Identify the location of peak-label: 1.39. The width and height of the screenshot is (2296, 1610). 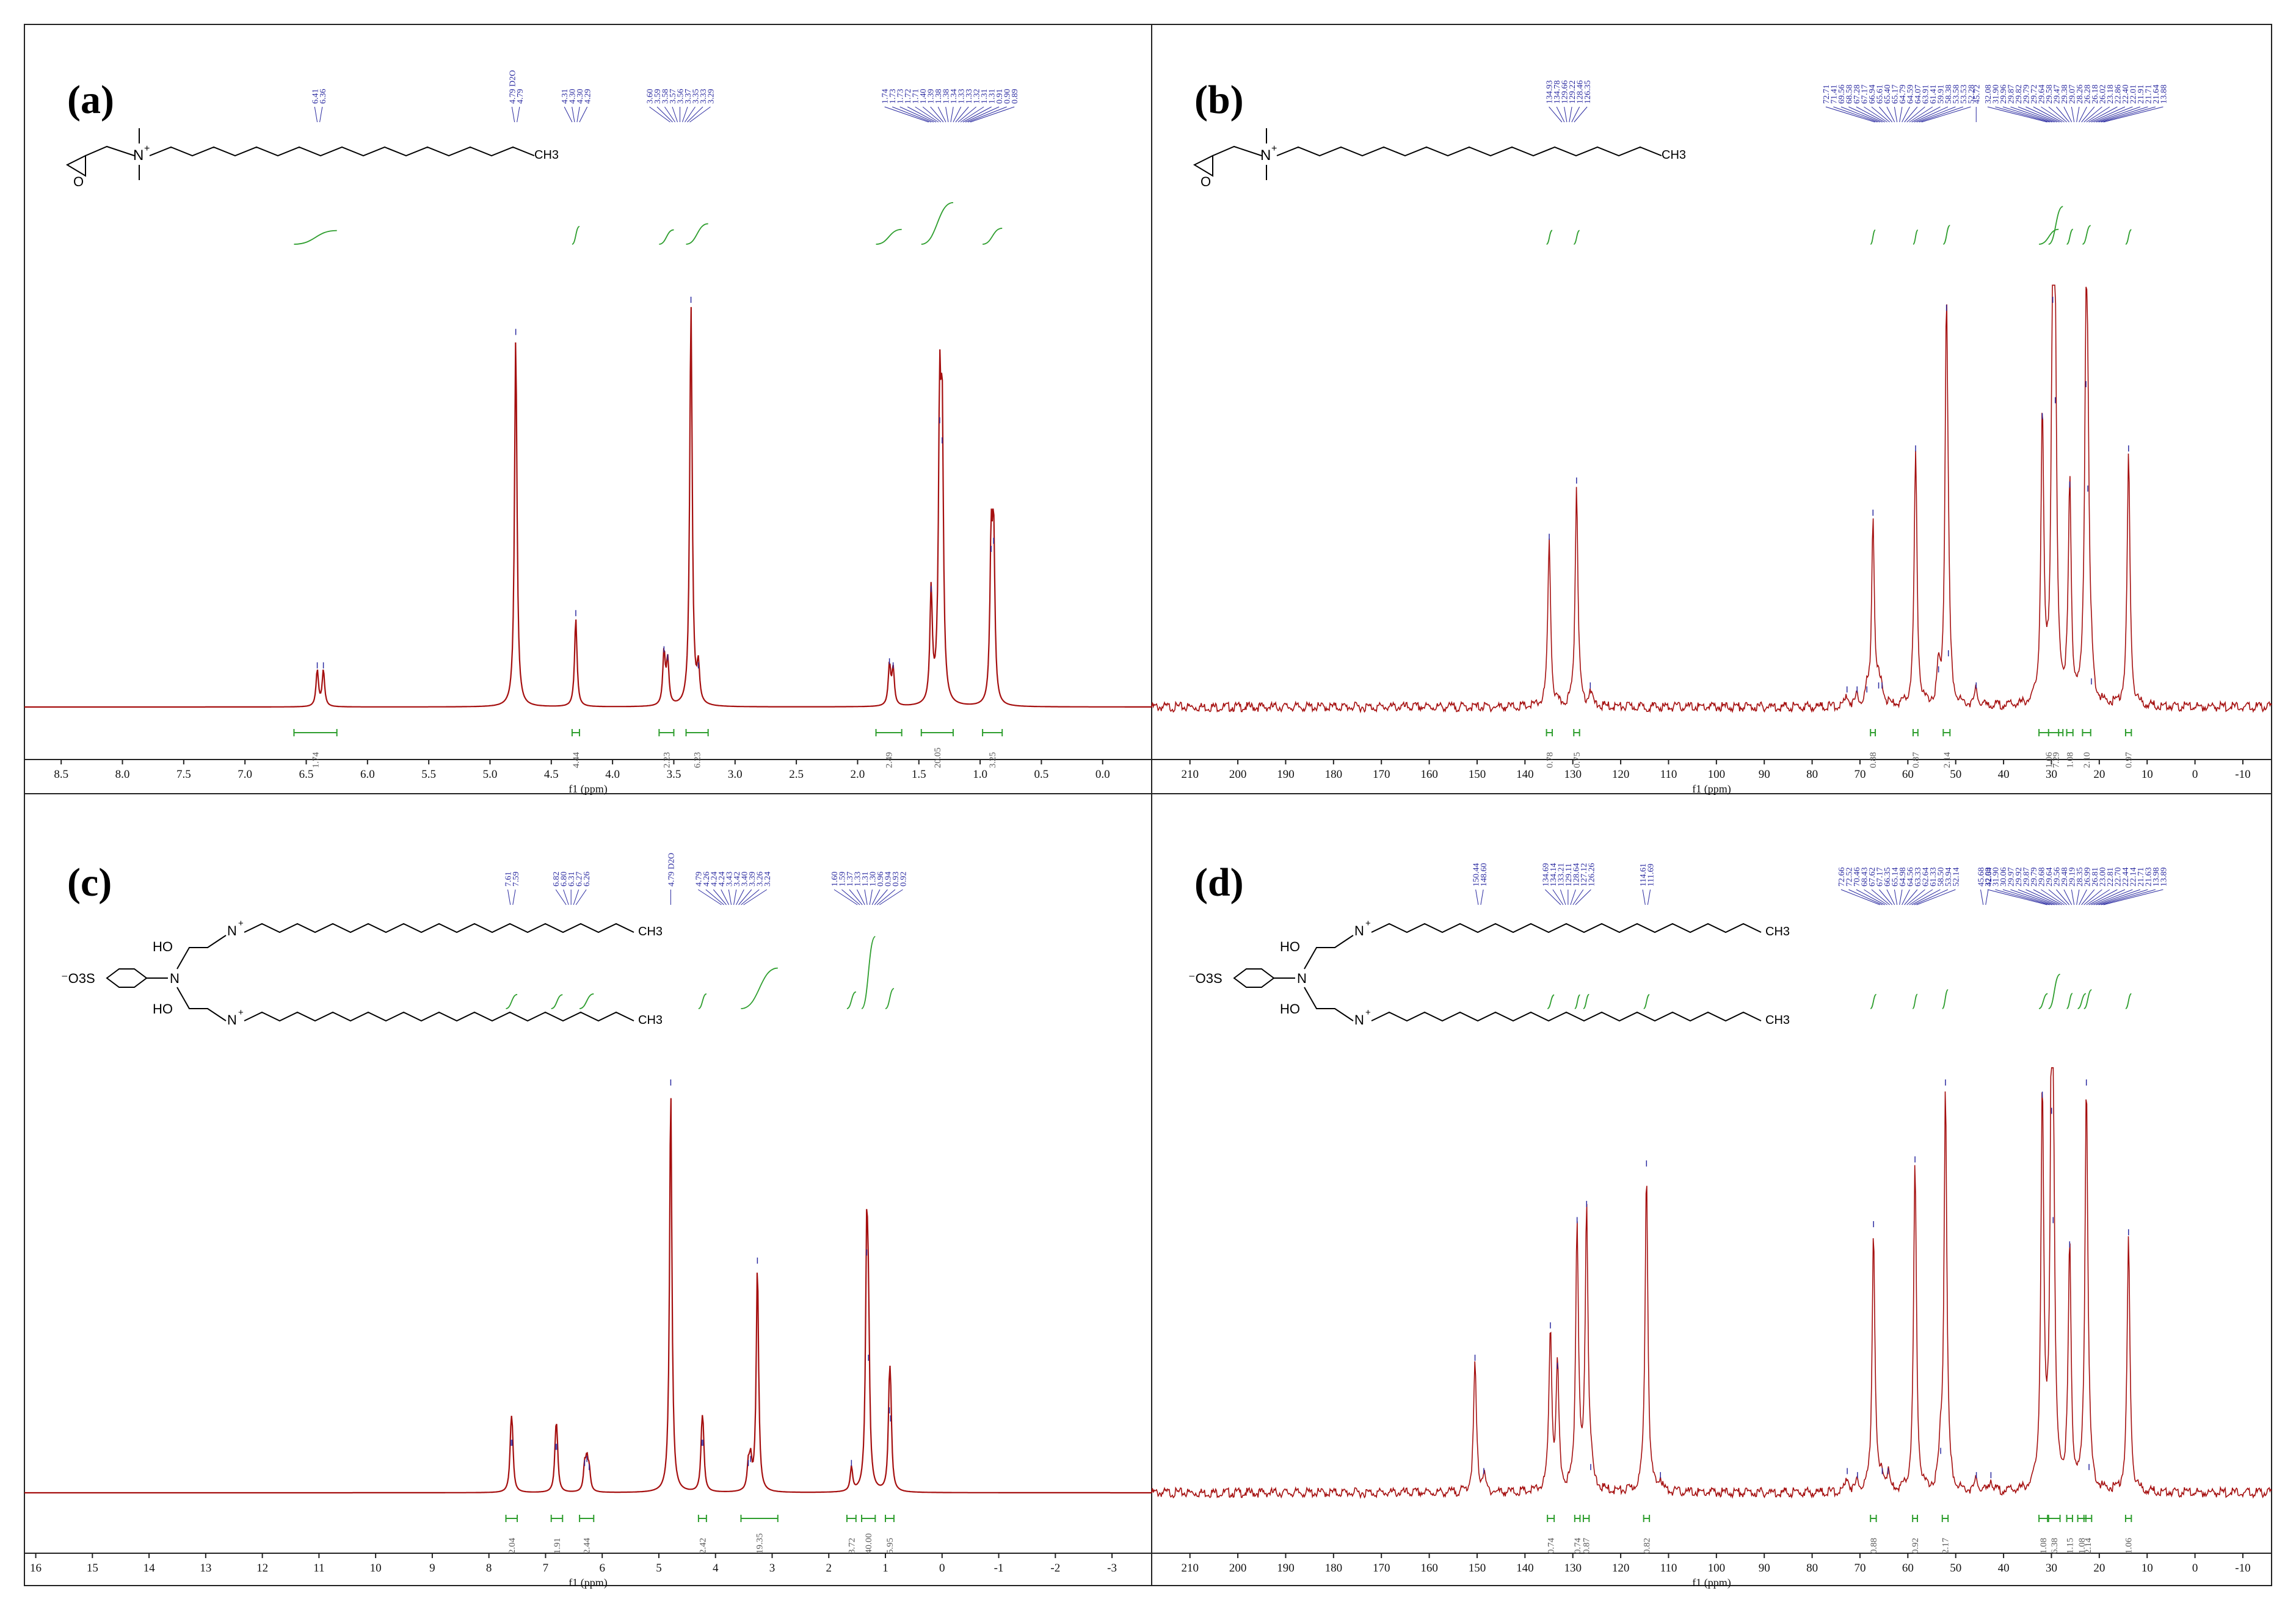
(932, 96).